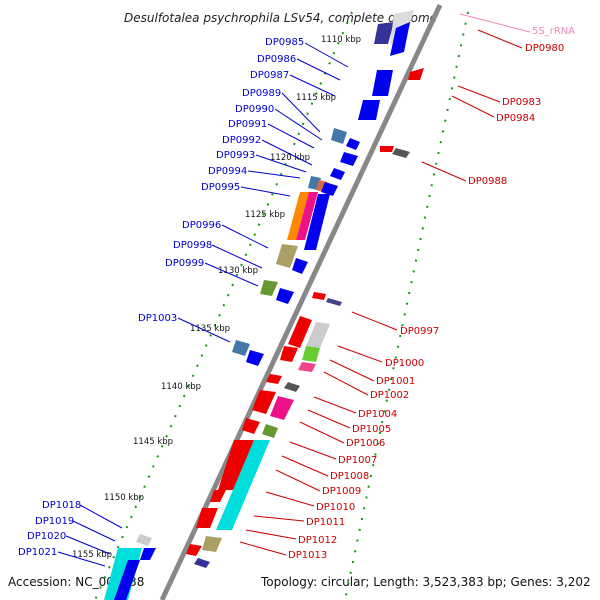 Image resolution: width=600 pixels, height=600 pixels. Describe the element at coordinates (157, 318) in the screenshot. I see `gene-label: DP1003` at that location.